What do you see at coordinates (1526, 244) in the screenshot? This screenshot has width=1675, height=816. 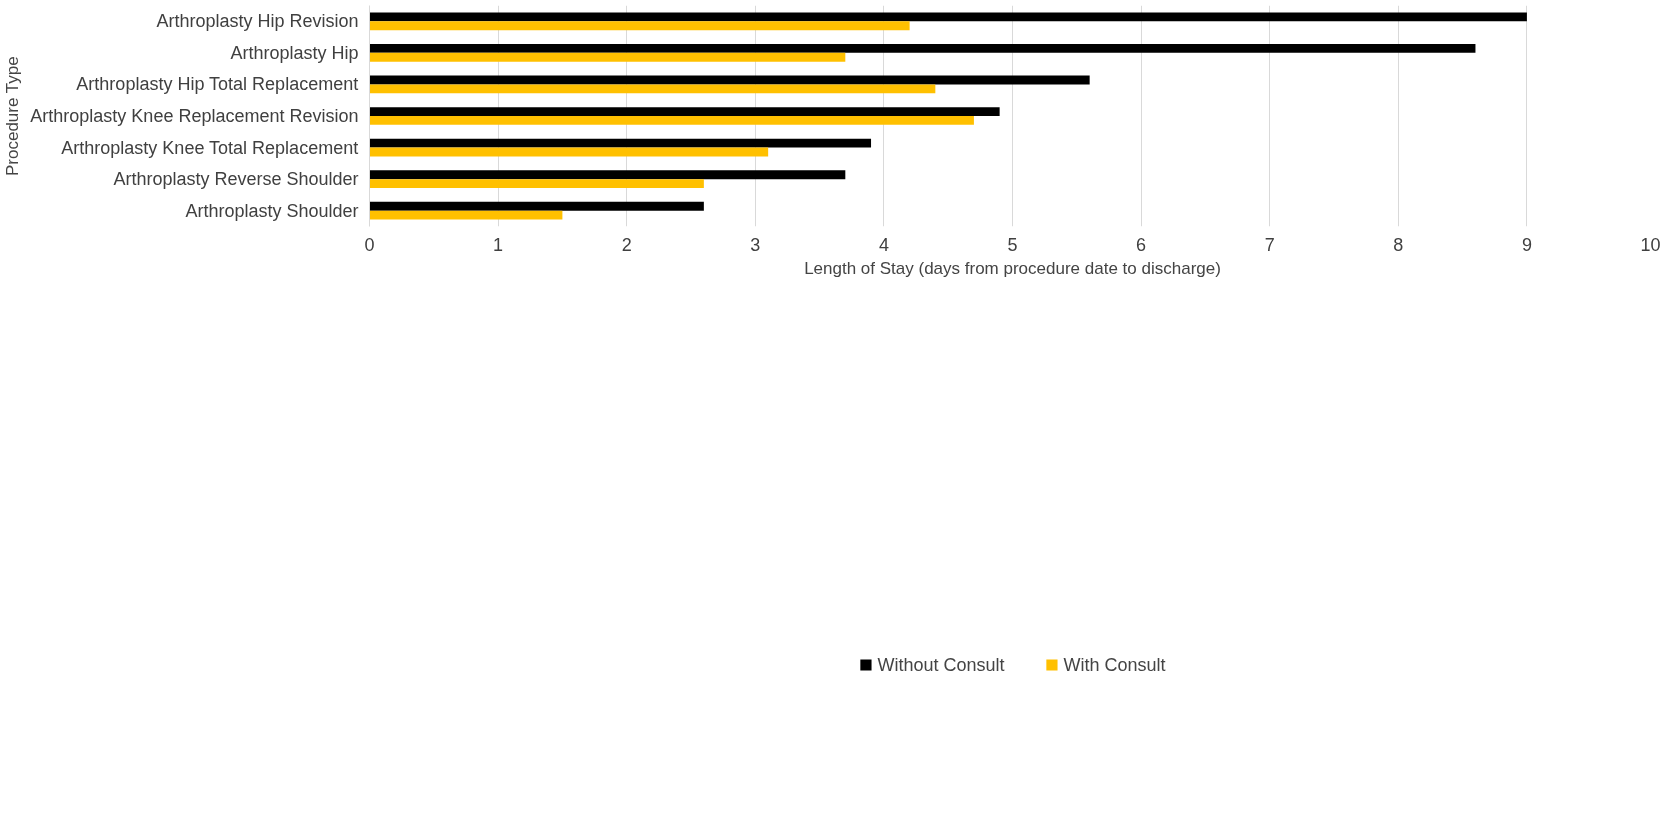 I see `x-tick-label: 9` at bounding box center [1526, 244].